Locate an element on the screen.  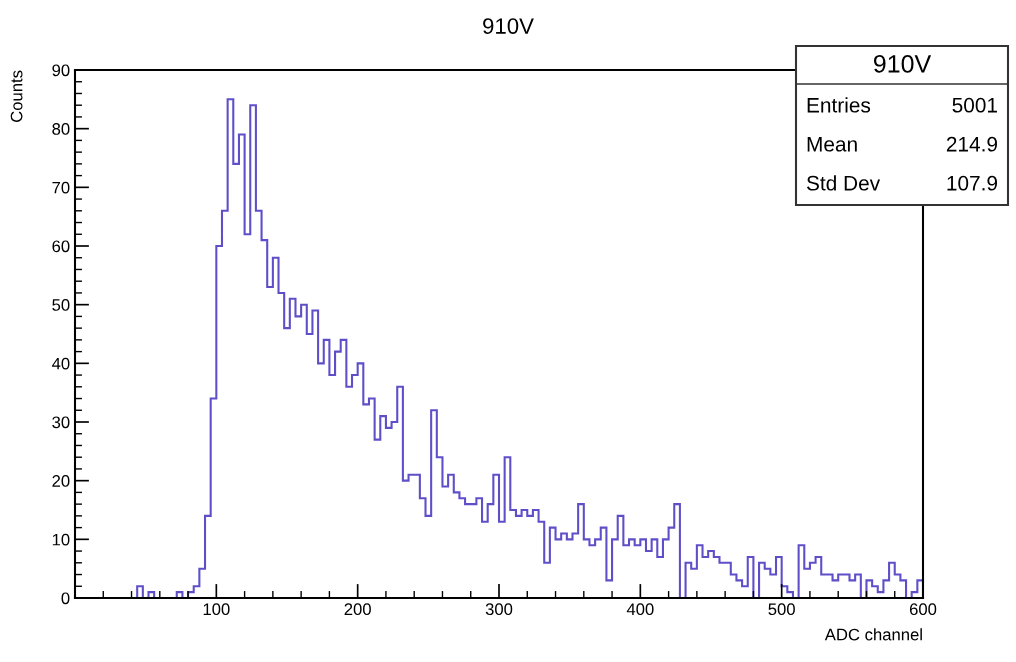
text: 214.9 is located at coordinates (972, 144).